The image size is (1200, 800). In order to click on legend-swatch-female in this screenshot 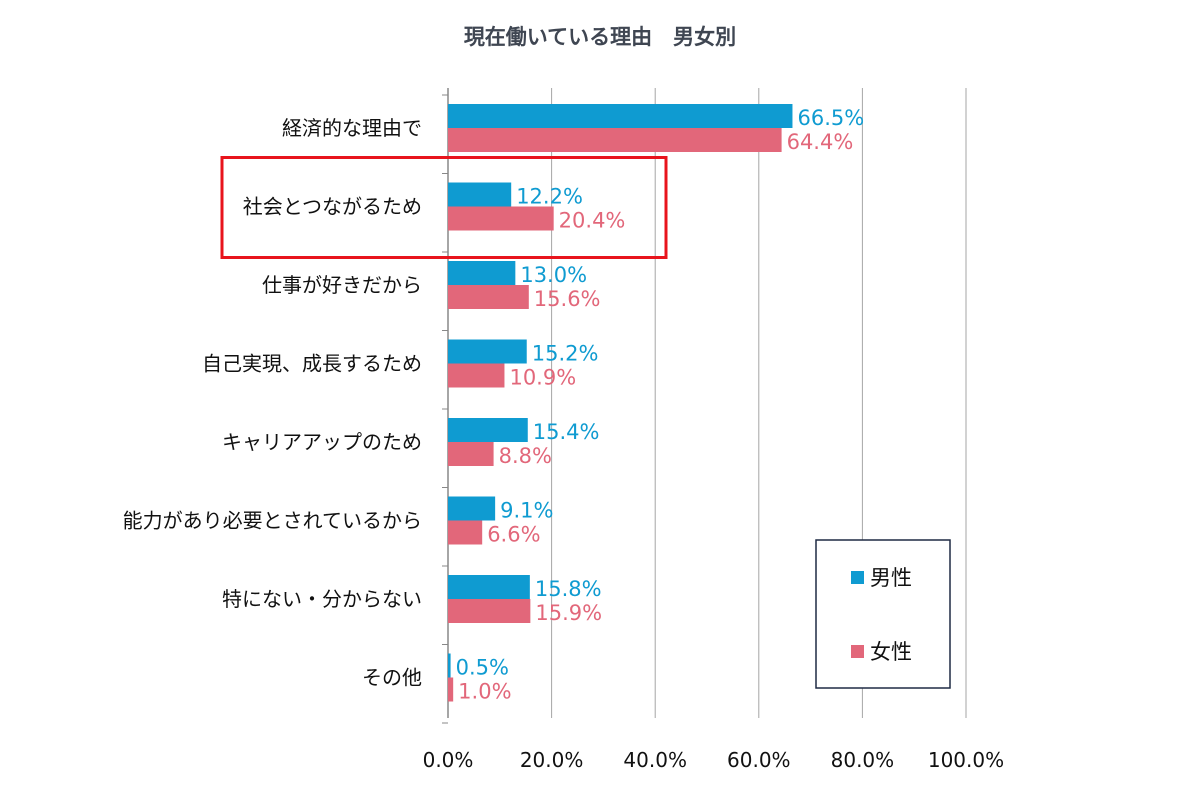, I will do `click(857, 651)`.